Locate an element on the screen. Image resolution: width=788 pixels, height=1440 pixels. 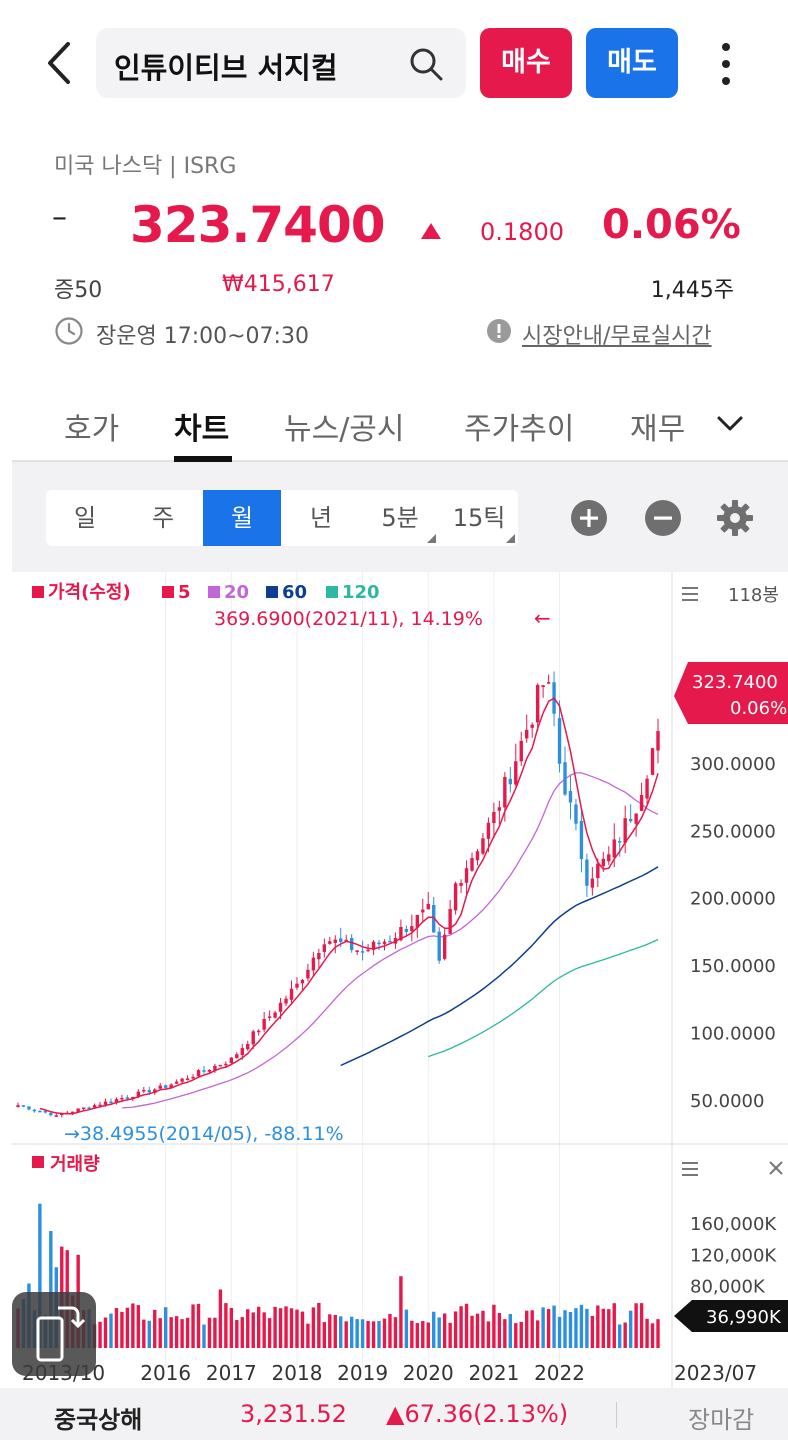
back-arrow-icon is located at coordinates (61, 63).